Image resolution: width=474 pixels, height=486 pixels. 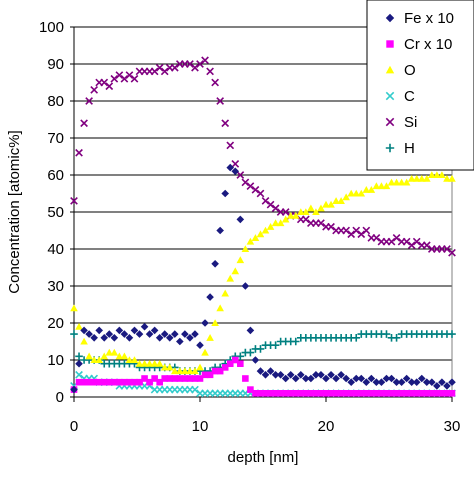 I want to click on legend: Fe x 10 Cr x 10 OC Si H, so click(x=420, y=85).